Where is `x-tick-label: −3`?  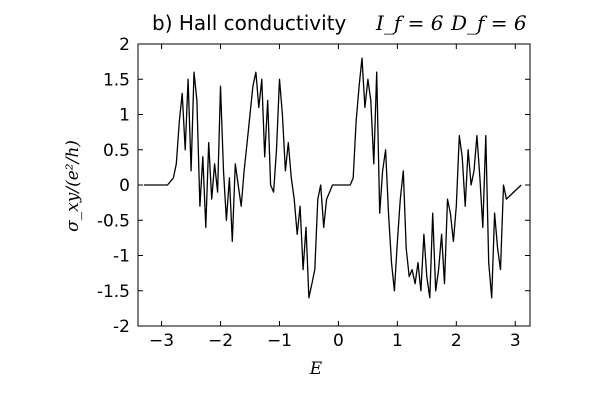
x-tick-label: −3 is located at coordinates (161, 341).